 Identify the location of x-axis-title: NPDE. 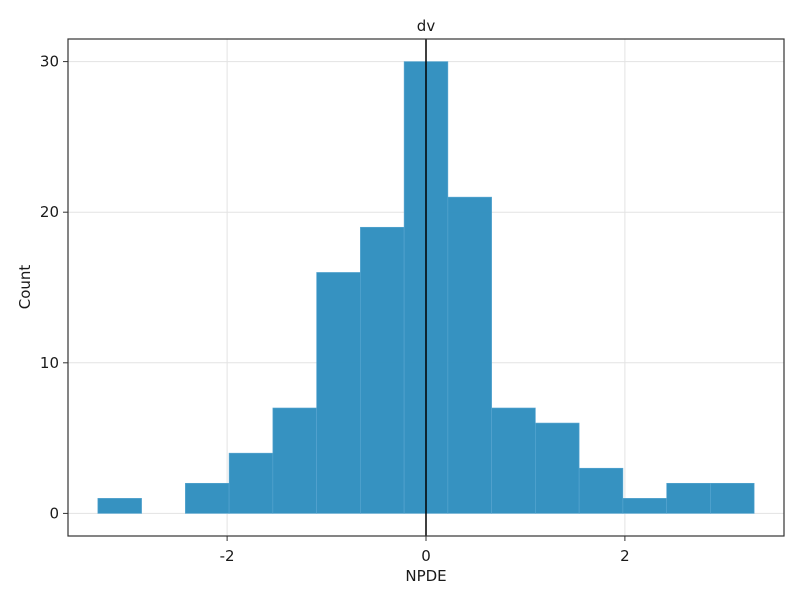
(425, 576).